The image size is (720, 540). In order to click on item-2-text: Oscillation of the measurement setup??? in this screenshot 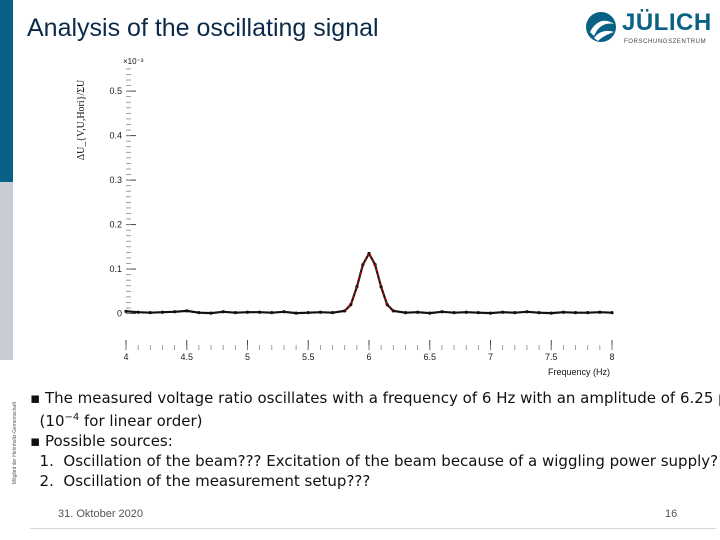, I will do `click(217, 481)`.